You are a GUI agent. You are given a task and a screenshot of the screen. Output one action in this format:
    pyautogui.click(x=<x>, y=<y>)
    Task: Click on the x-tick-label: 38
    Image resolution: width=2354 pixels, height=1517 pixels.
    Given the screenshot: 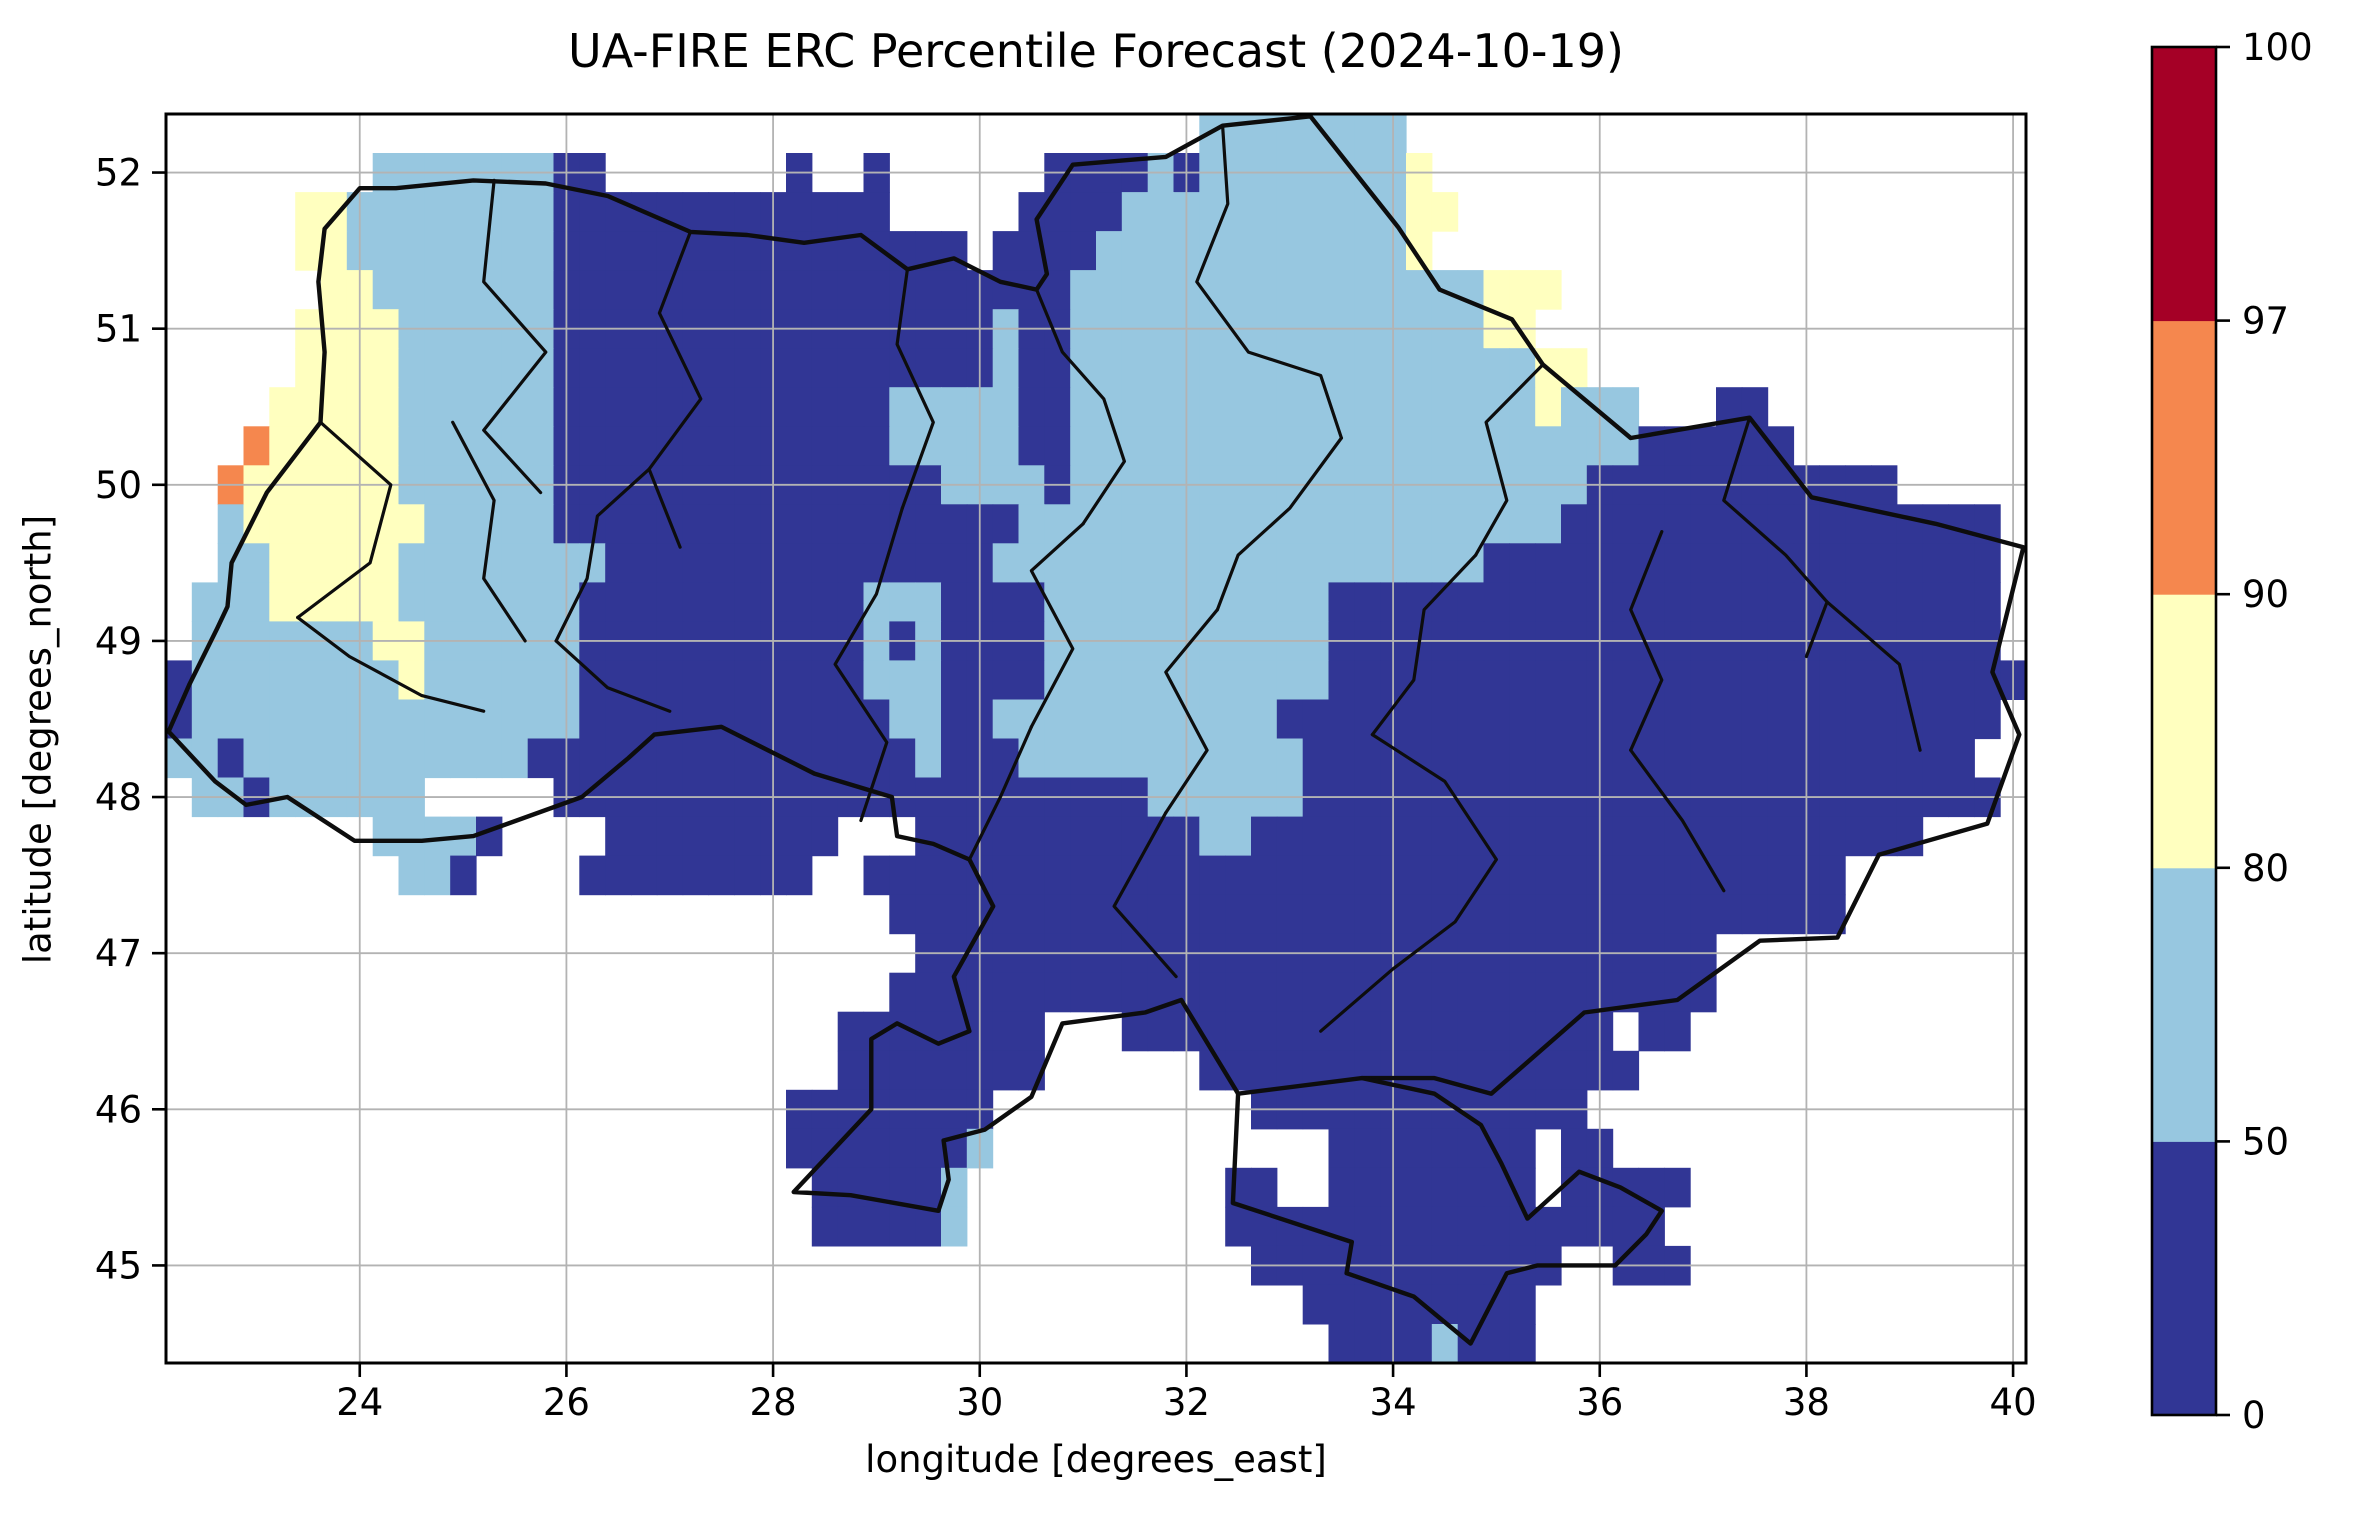 What is the action you would take?
    pyautogui.click(x=1806, y=1402)
    